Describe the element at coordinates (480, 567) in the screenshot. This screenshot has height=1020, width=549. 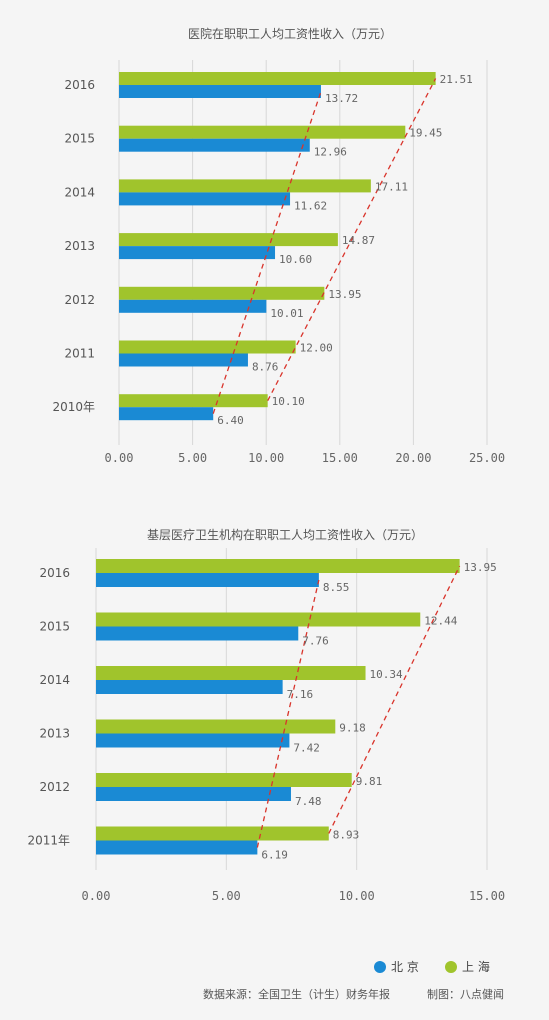
I see `c2-value-shanghai-0: 13.95` at that location.